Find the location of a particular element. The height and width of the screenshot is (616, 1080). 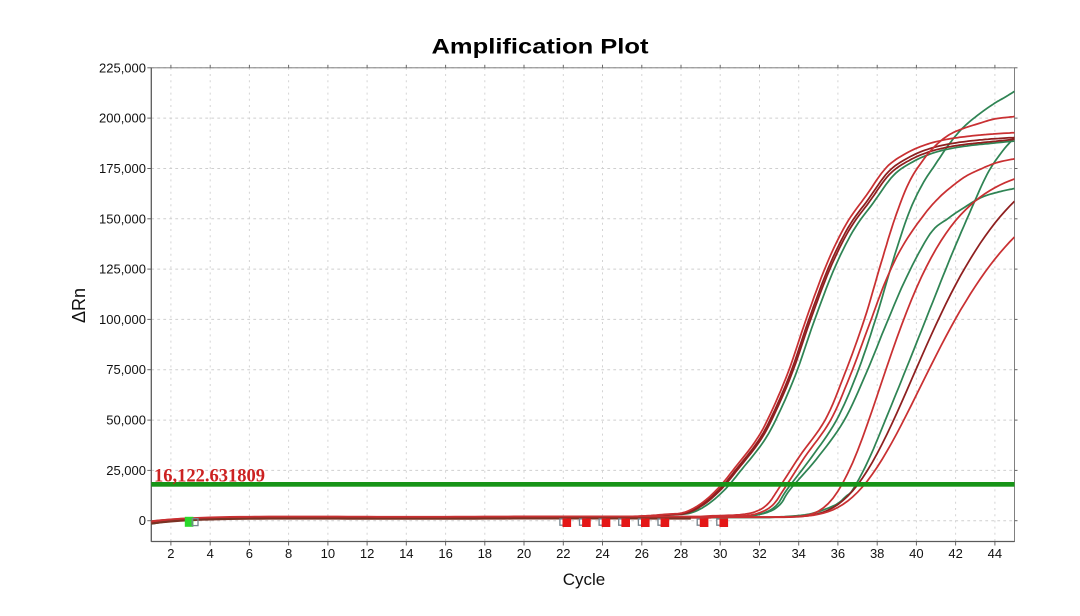

svg-text: 22 is located at coordinates (563, 553).